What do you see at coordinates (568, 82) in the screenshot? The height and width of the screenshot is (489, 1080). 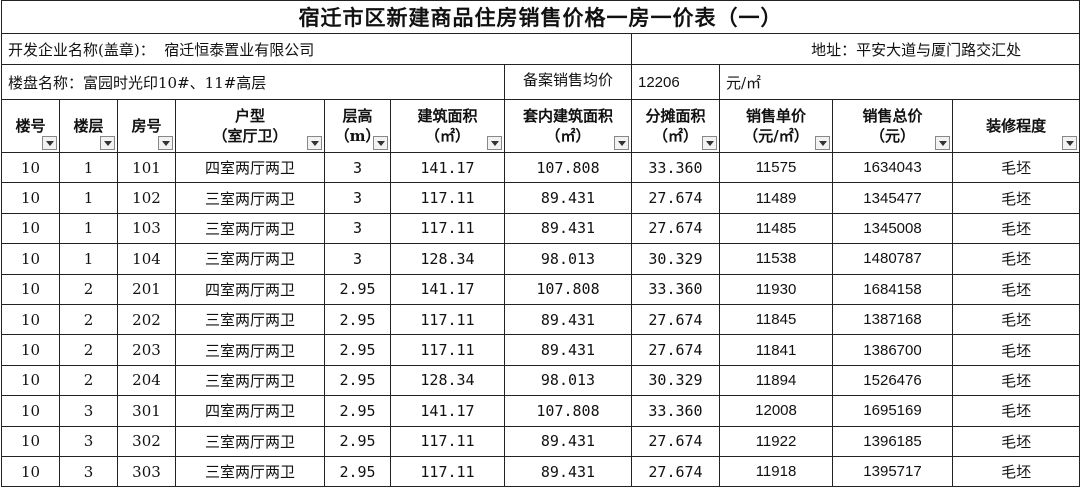 I see `filed-price-label: 备案销售均价` at bounding box center [568, 82].